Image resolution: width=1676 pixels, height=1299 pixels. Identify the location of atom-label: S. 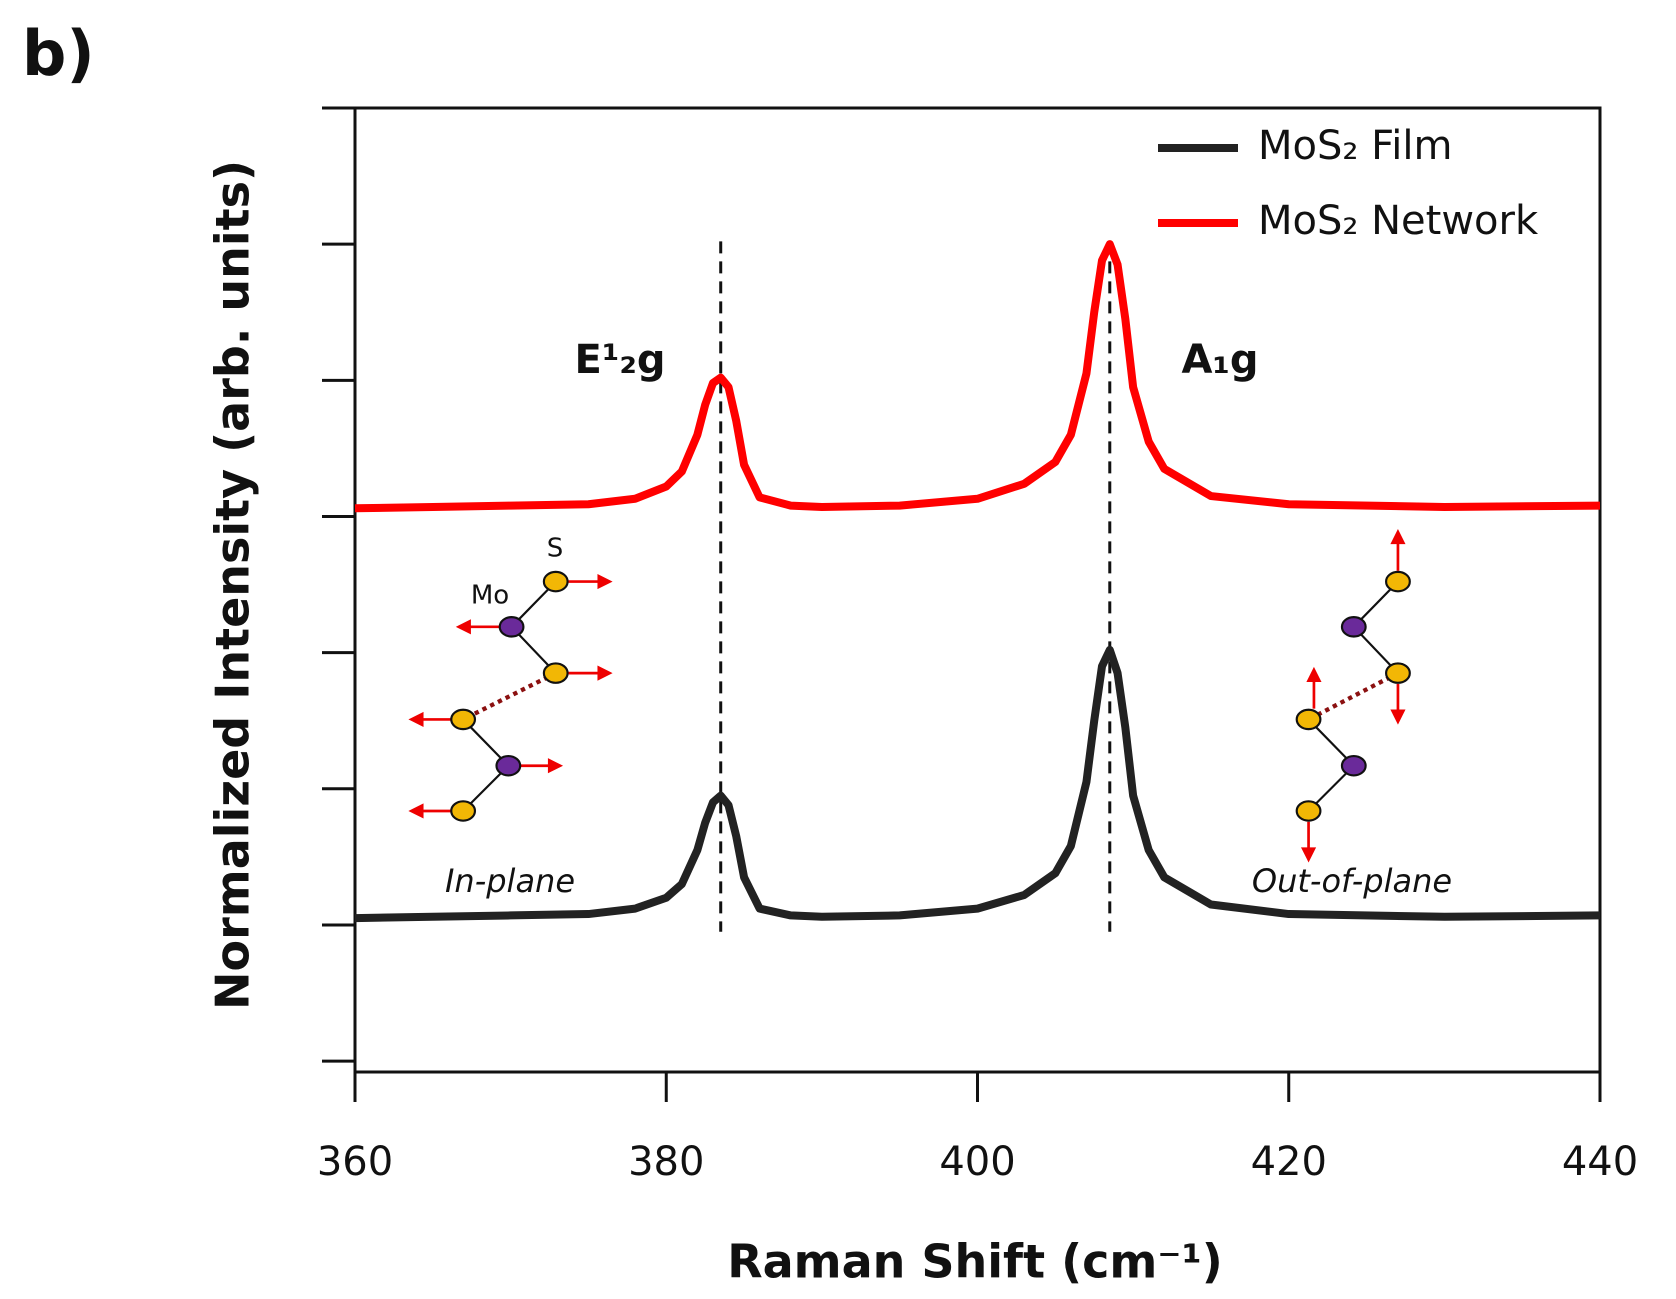
(555, 549).